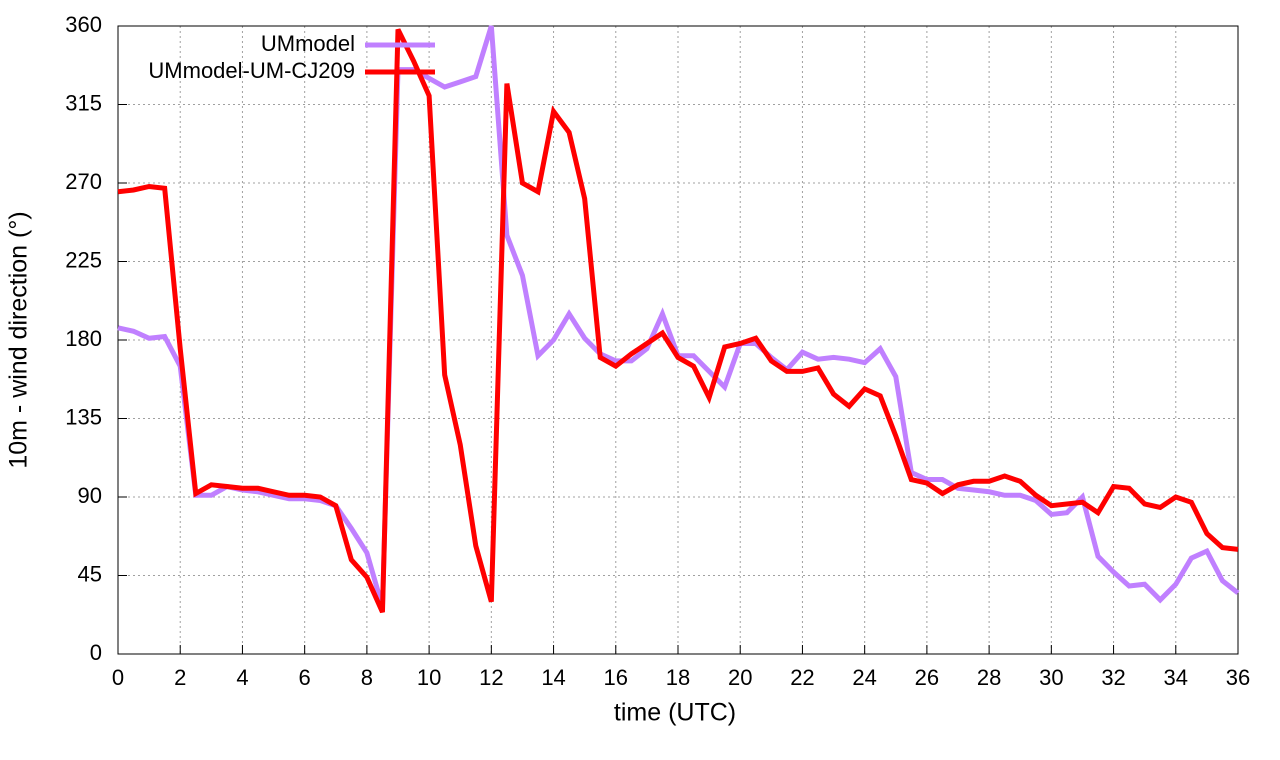 The height and width of the screenshot is (760, 1280). Describe the element at coordinates (678, 677) in the screenshot. I see `x-tick-label: 18` at that location.